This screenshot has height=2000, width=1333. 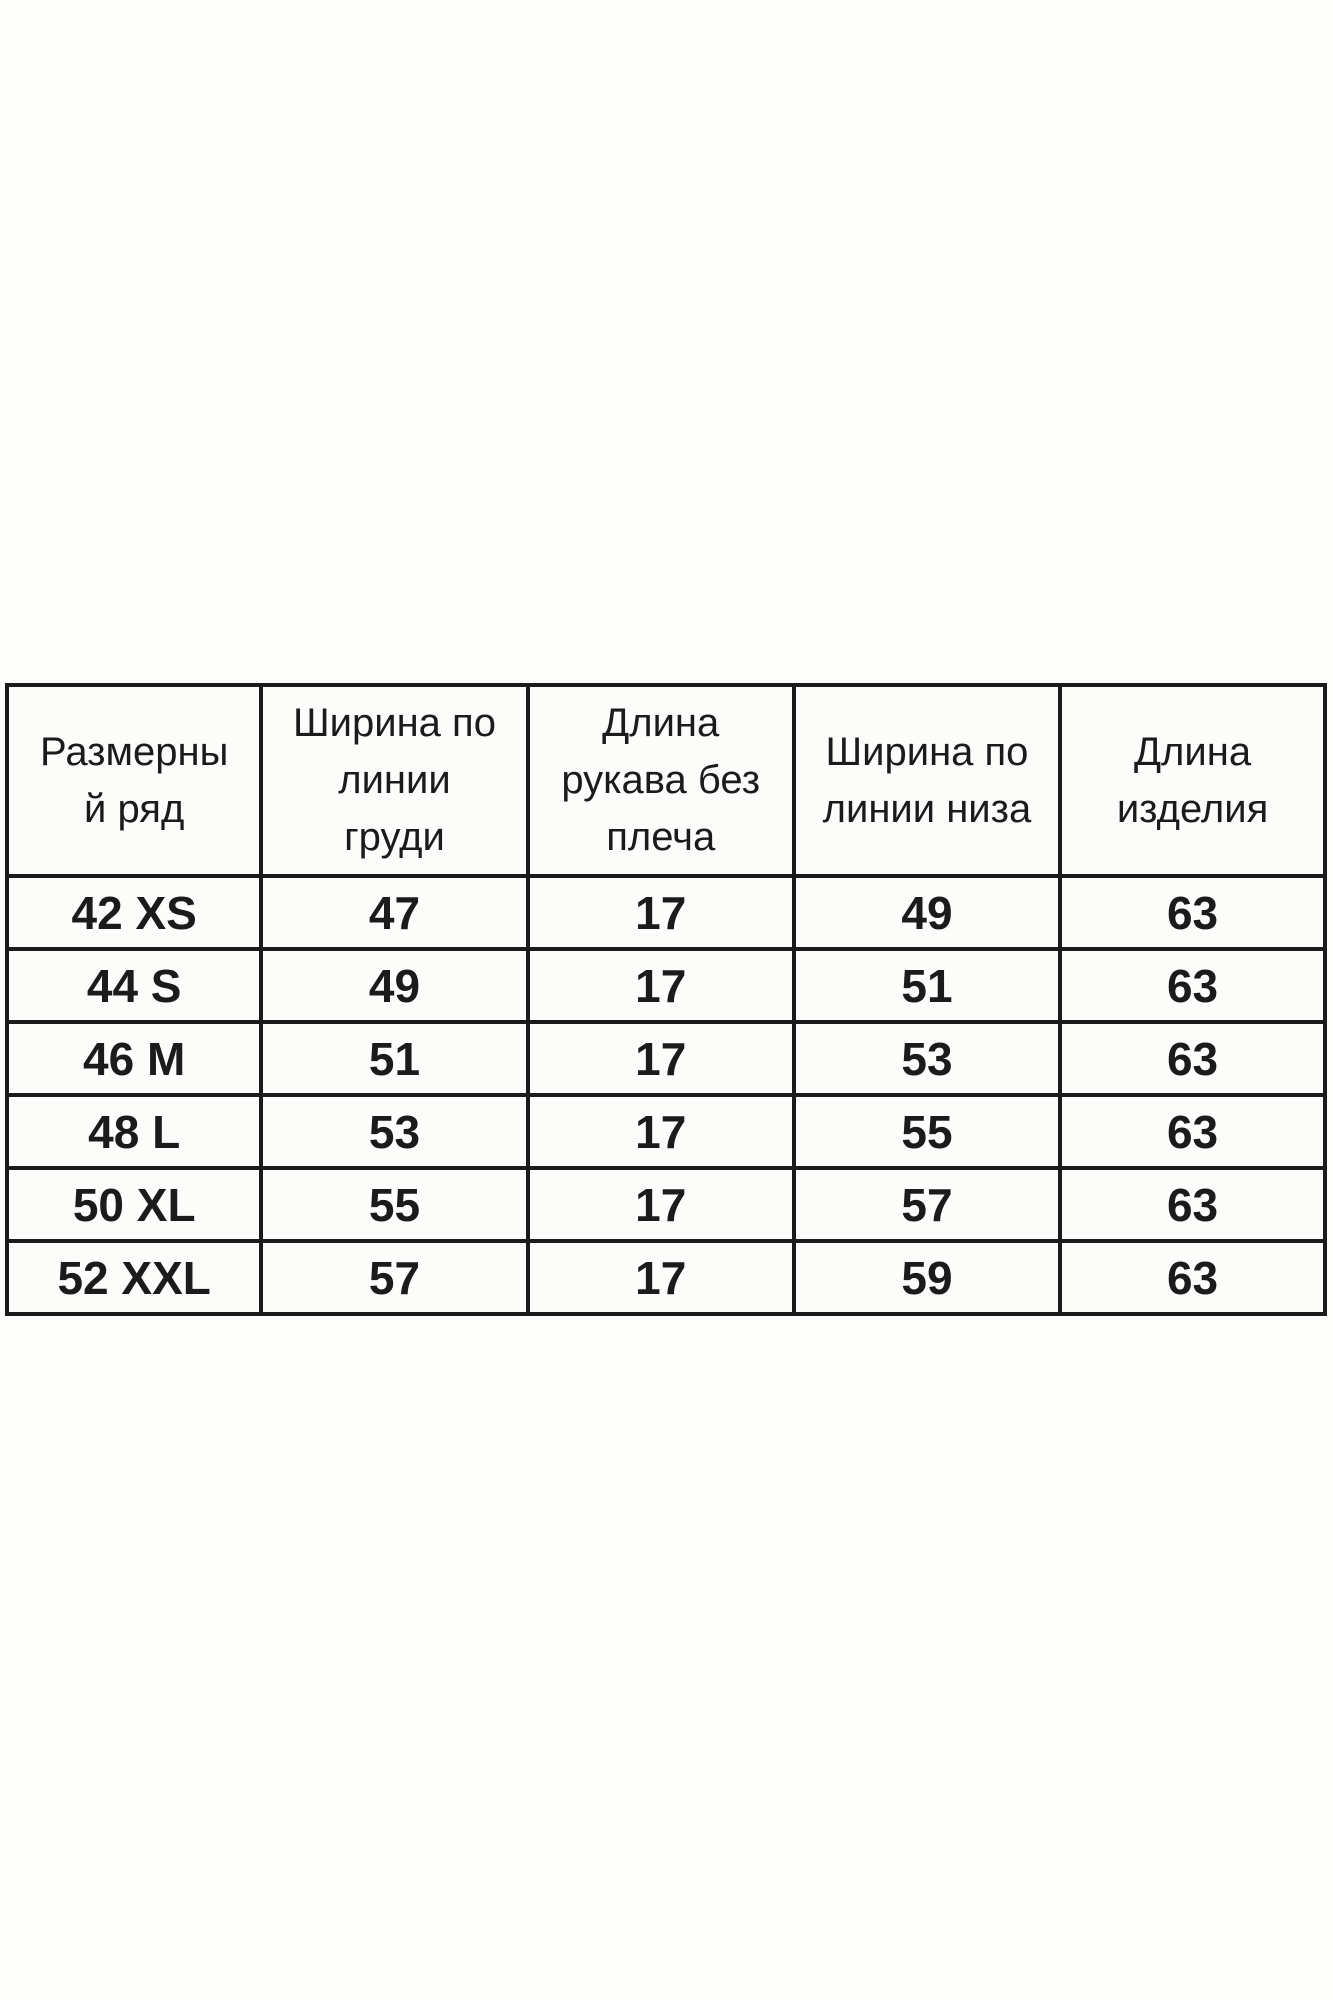 I want to click on table-row: 46 M 51 17 53 63, so click(x=665, y=1058).